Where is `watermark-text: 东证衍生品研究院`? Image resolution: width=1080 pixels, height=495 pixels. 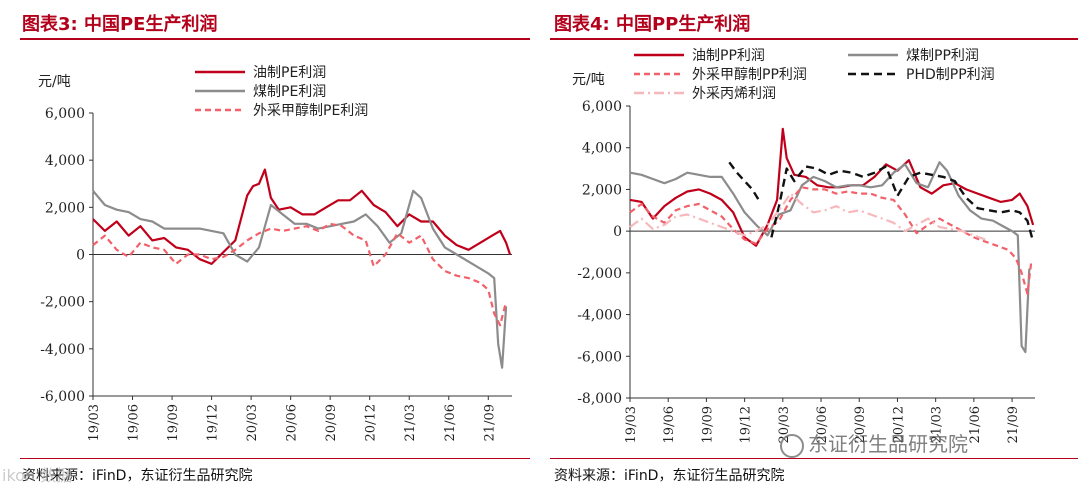 watermark-text: 东证衍生品研究院 is located at coordinates (888, 444).